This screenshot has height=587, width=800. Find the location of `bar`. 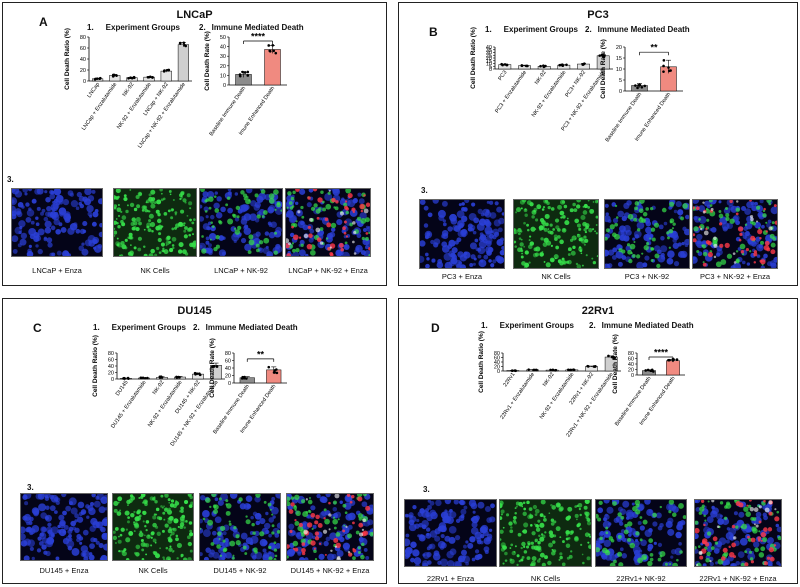

bar is located at coordinates (673, 368).